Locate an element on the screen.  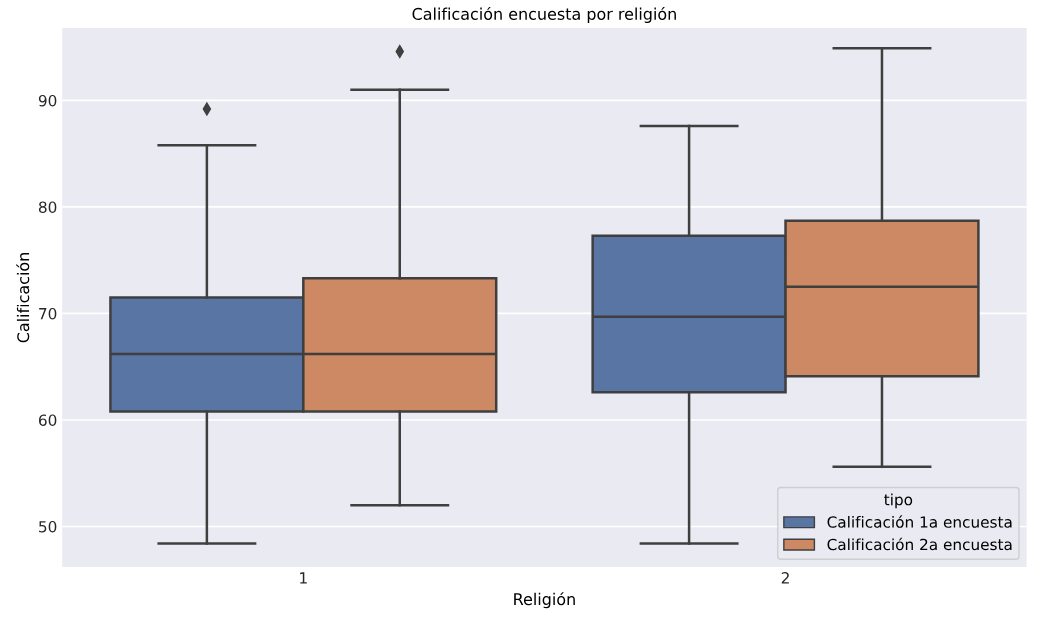
y-tick-label: 70 is located at coordinates (48, 313).